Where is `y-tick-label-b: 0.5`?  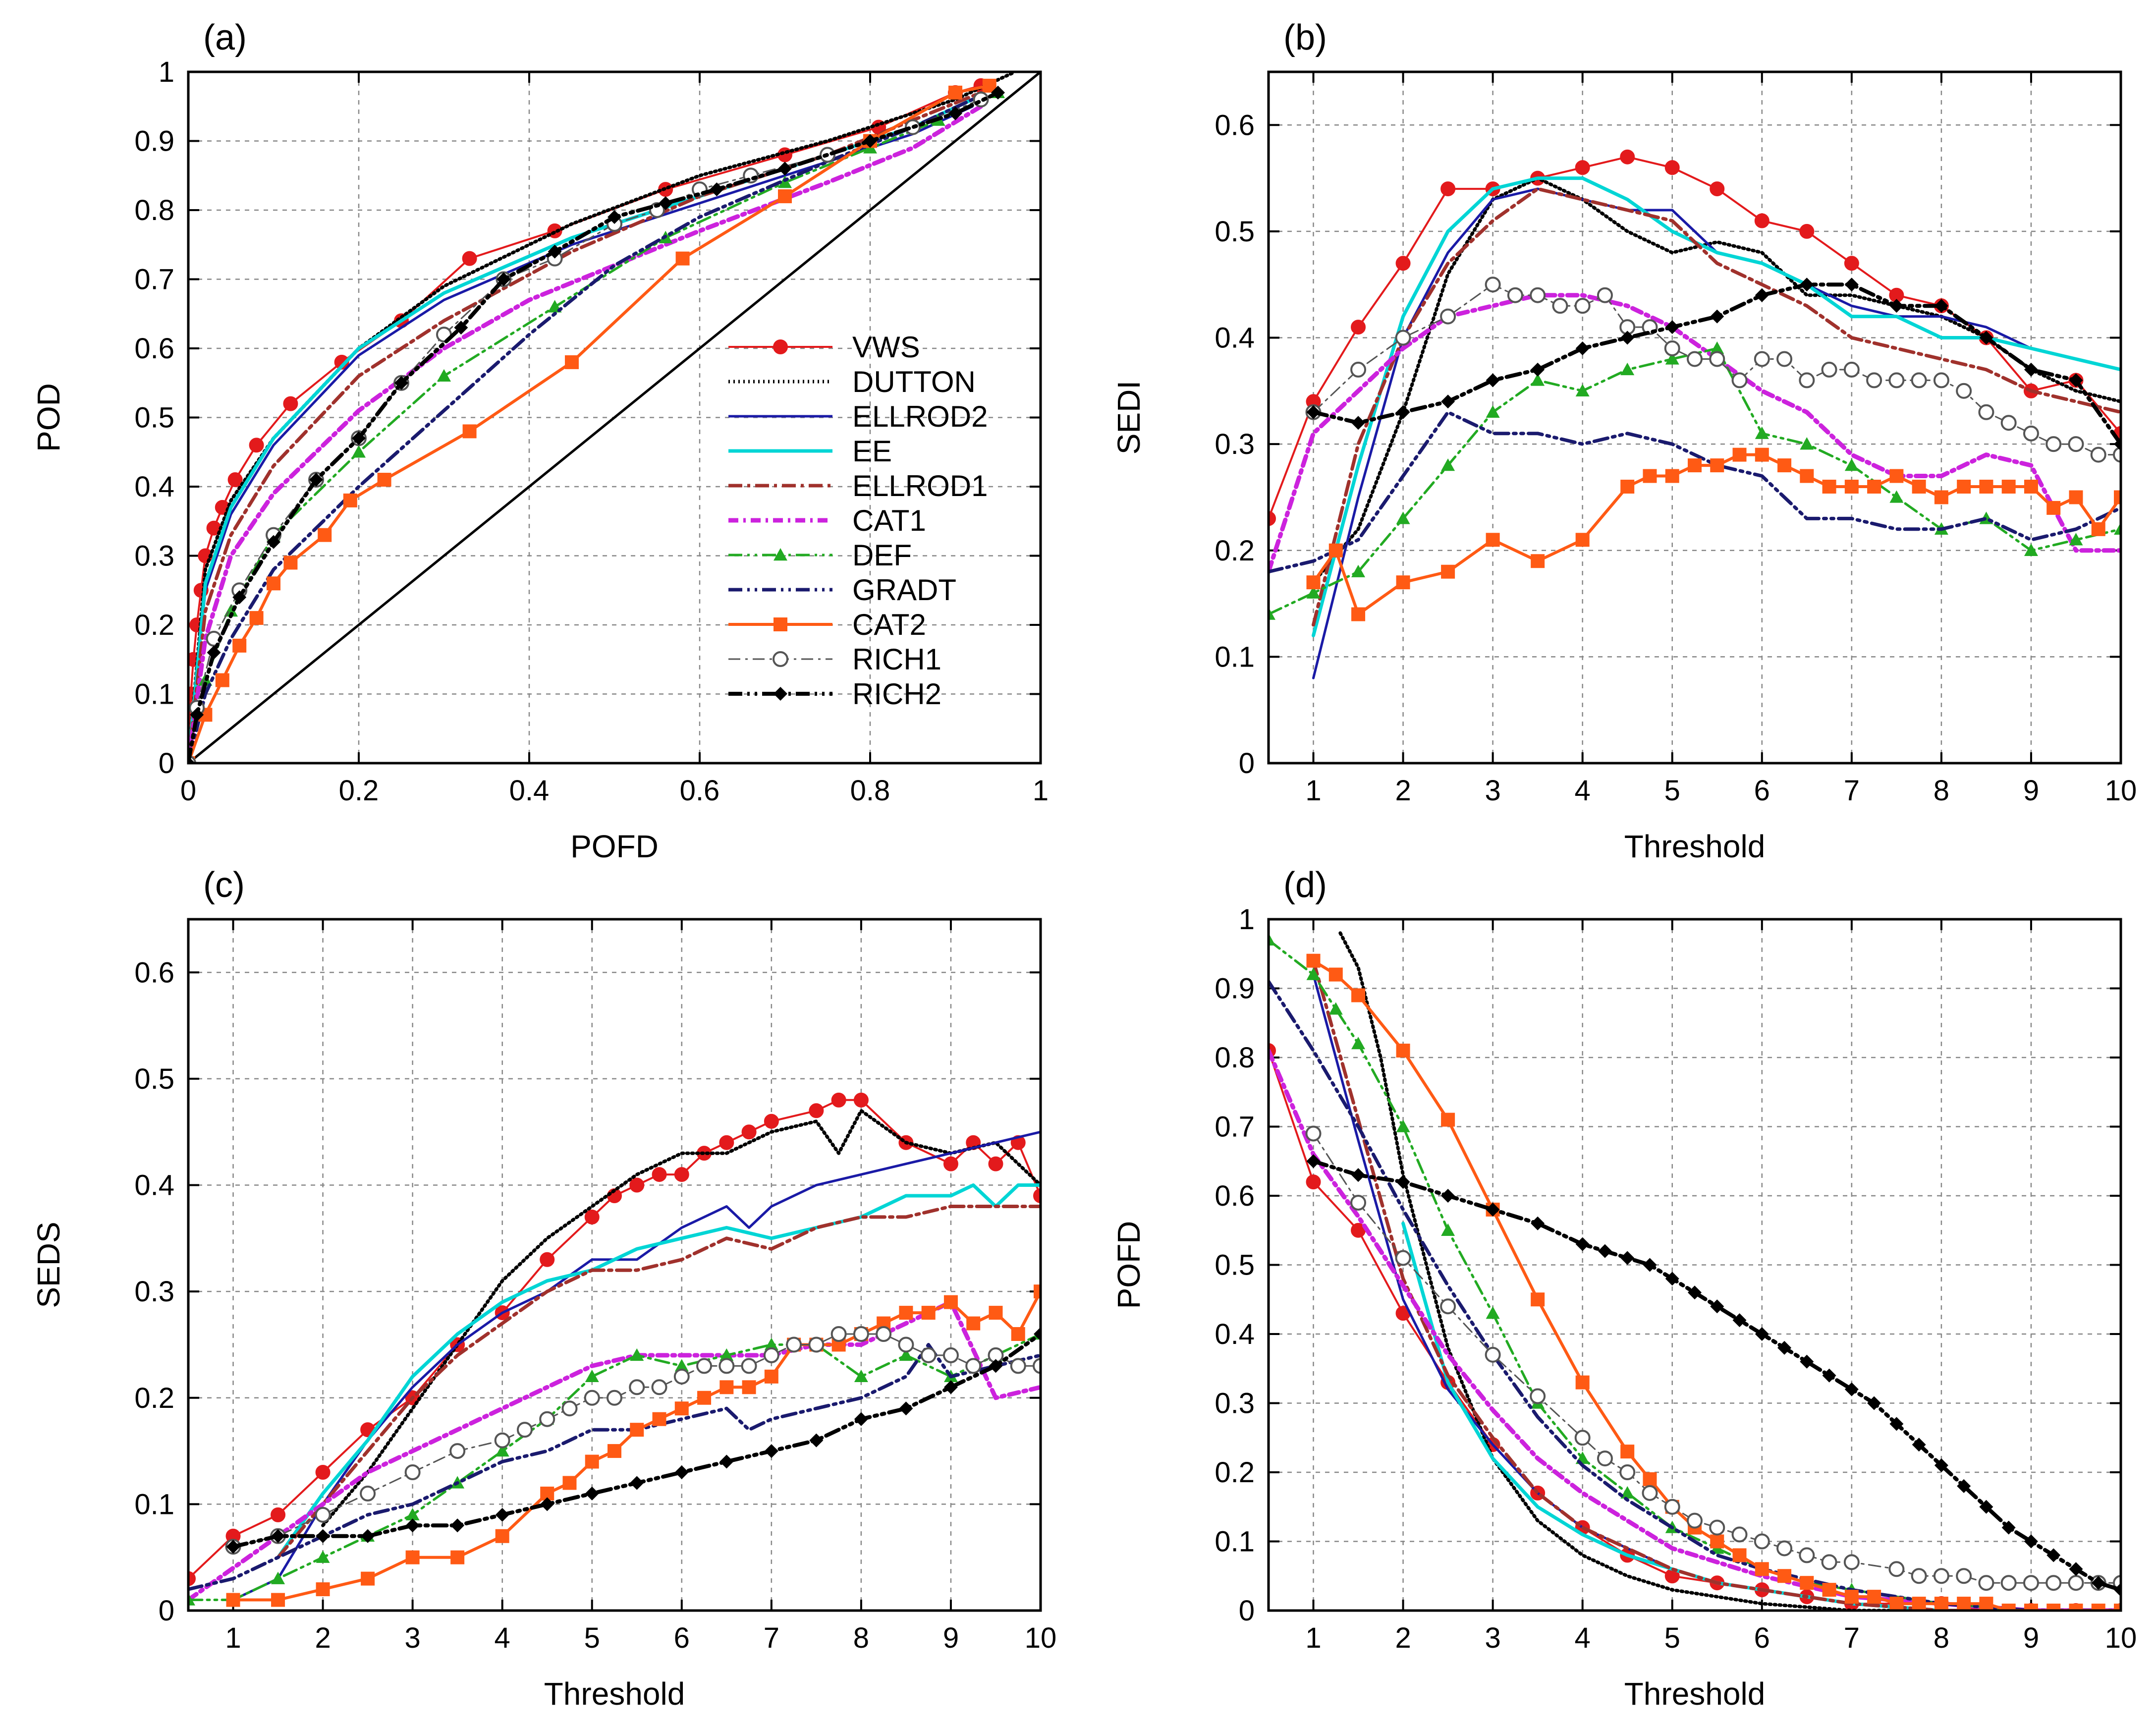 y-tick-label-b: 0.5 is located at coordinates (1235, 232).